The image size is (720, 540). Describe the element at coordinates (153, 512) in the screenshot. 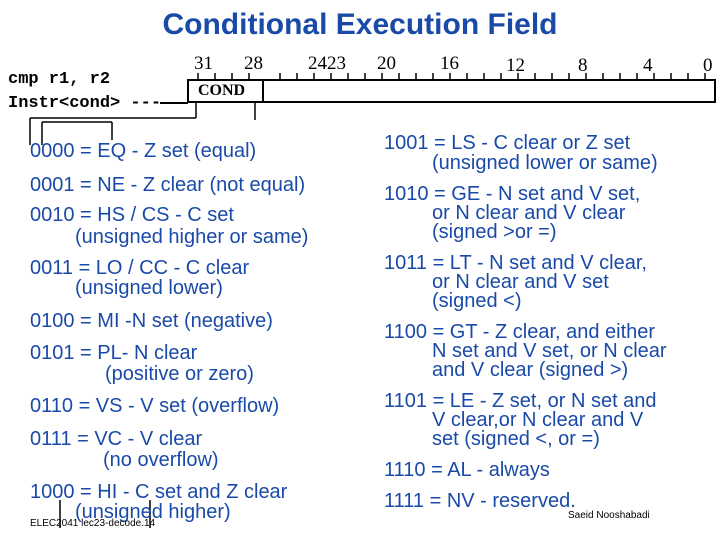

I see `cond-code-1000-desc: (unsigned higher)` at that location.